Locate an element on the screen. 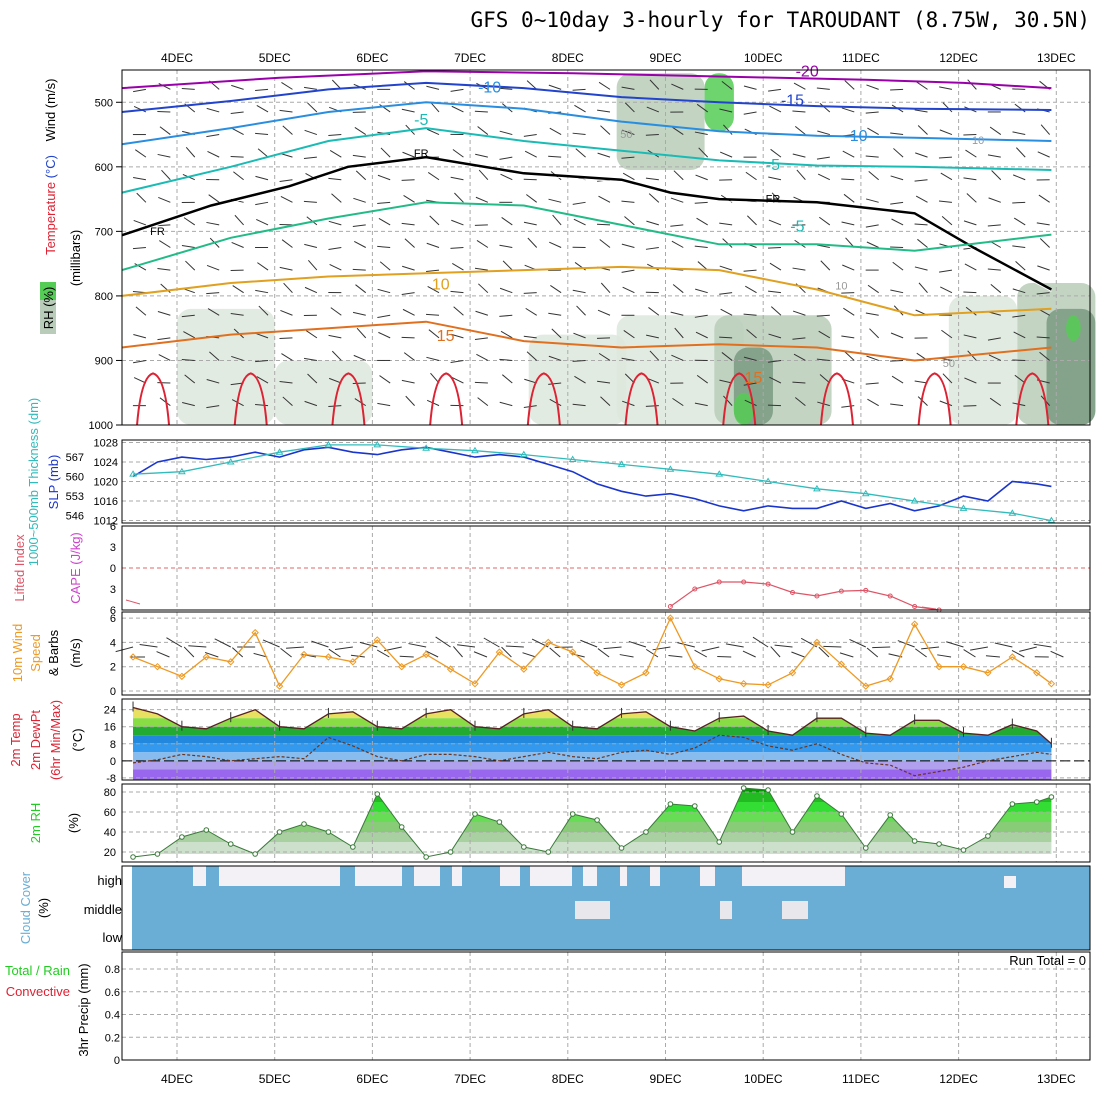 The width and height of the screenshot is (1100, 1100). contour-label: 10 is located at coordinates (441, 284).